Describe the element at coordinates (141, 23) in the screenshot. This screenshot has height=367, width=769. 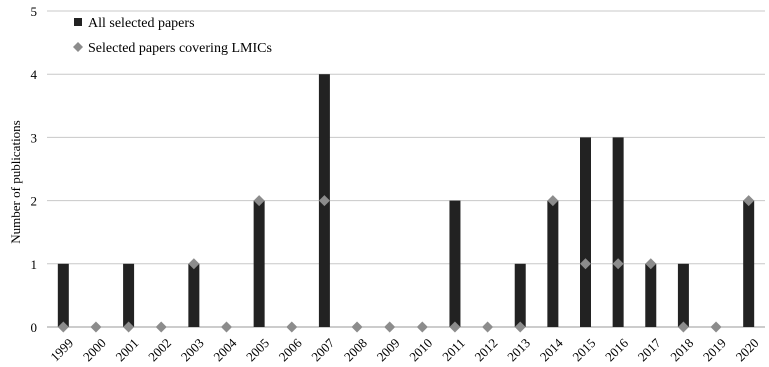
I see `legend-label-all-papers: All selected papers` at that location.